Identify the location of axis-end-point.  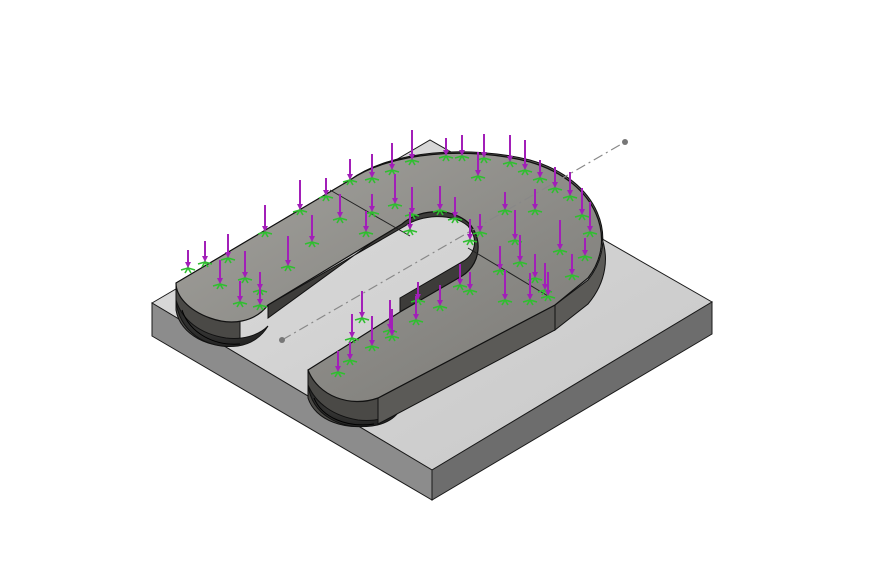
(625, 142).